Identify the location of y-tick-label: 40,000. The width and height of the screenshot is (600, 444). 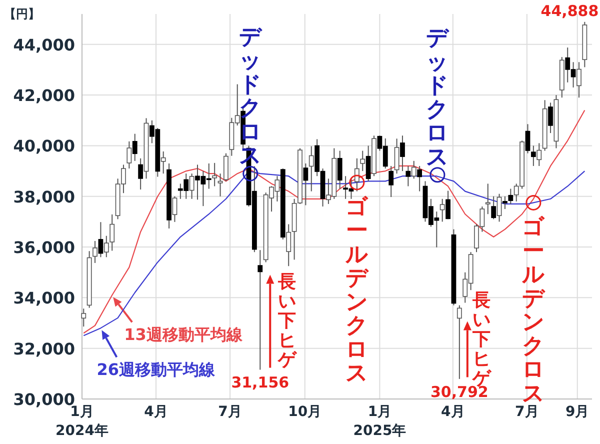
(44, 146).